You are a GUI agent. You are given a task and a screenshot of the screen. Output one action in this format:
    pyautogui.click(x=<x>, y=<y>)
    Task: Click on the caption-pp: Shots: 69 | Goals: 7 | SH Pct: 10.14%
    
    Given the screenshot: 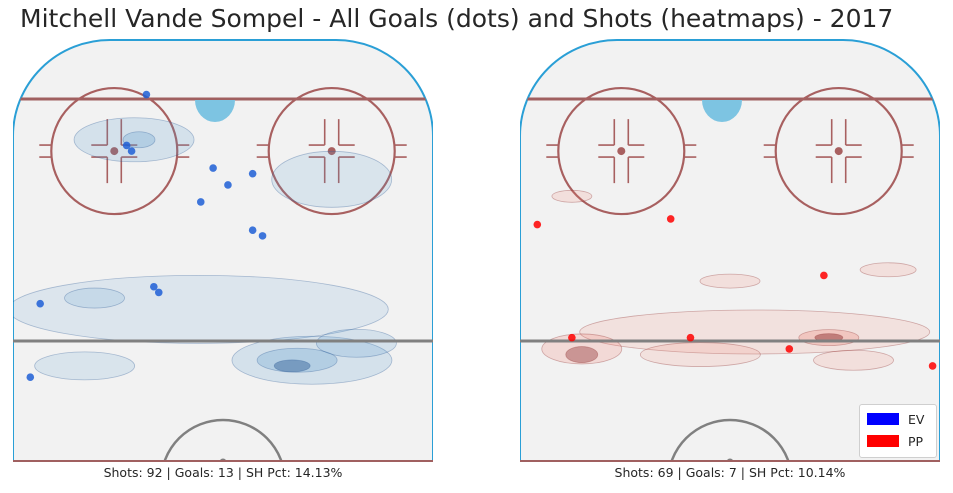 What is the action you would take?
    pyautogui.click(x=730, y=472)
    